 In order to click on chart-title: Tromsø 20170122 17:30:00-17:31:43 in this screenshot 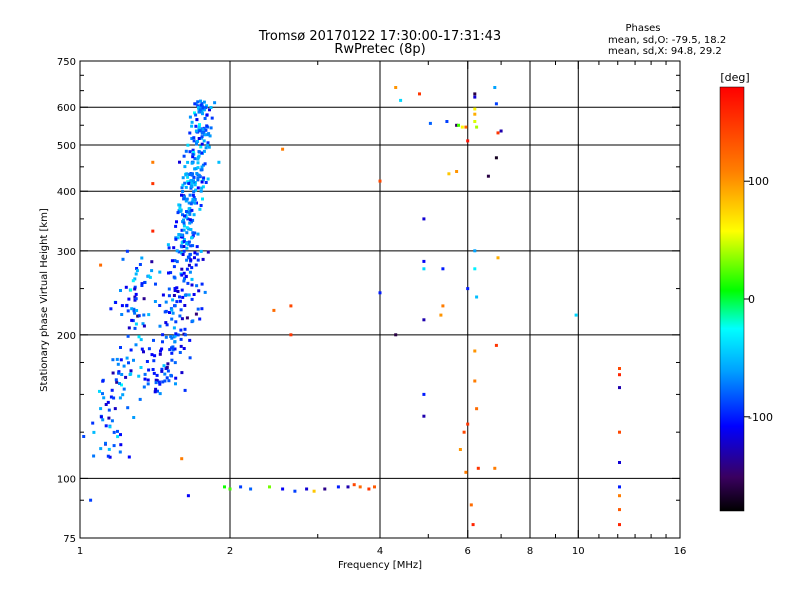, I will do `click(379, 36)`.